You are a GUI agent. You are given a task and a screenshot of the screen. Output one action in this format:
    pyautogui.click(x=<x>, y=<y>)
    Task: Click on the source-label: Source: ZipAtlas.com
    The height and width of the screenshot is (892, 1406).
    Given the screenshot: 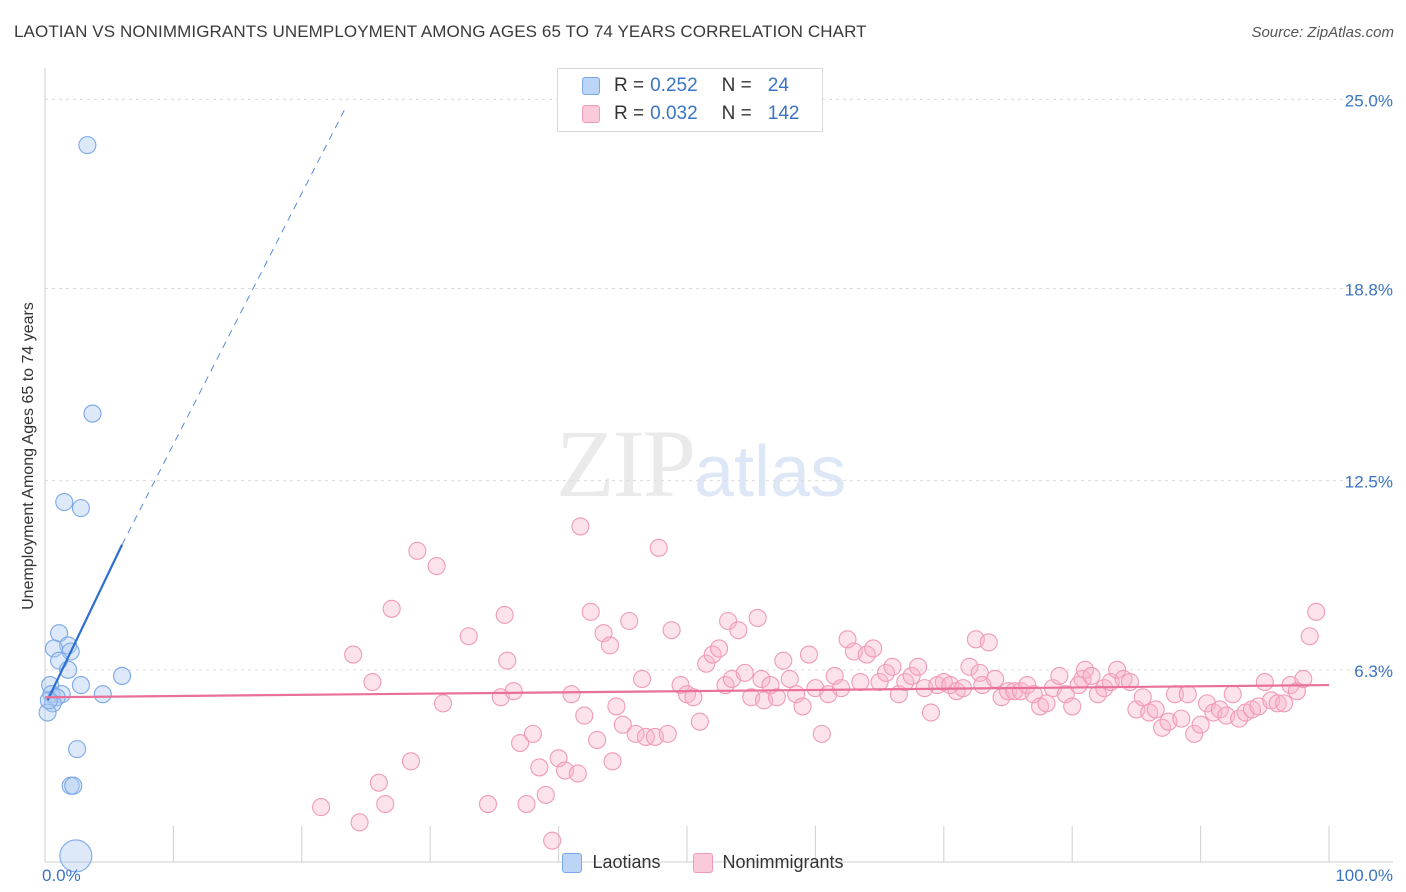 What is the action you would take?
    pyautogui.click(x=1322, y=32)
    